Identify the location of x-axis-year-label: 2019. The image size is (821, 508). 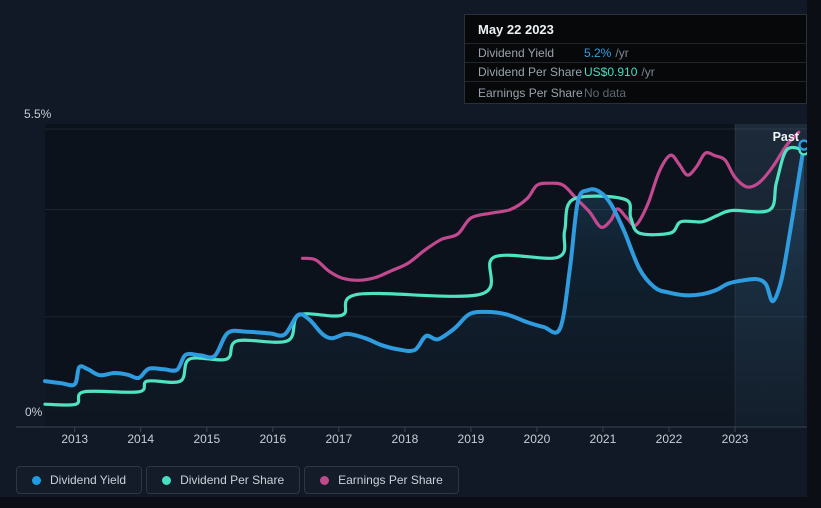
(471, 439).